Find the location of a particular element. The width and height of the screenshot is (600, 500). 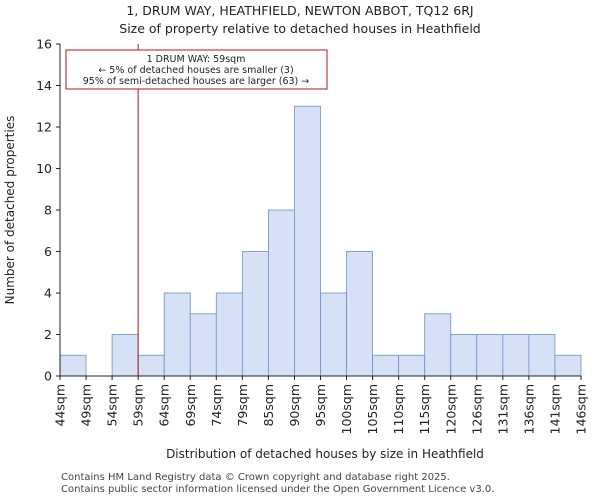

annotation-line-2: ← 5% of detached houses are smaller (3) is located at coordinates (195, 70).